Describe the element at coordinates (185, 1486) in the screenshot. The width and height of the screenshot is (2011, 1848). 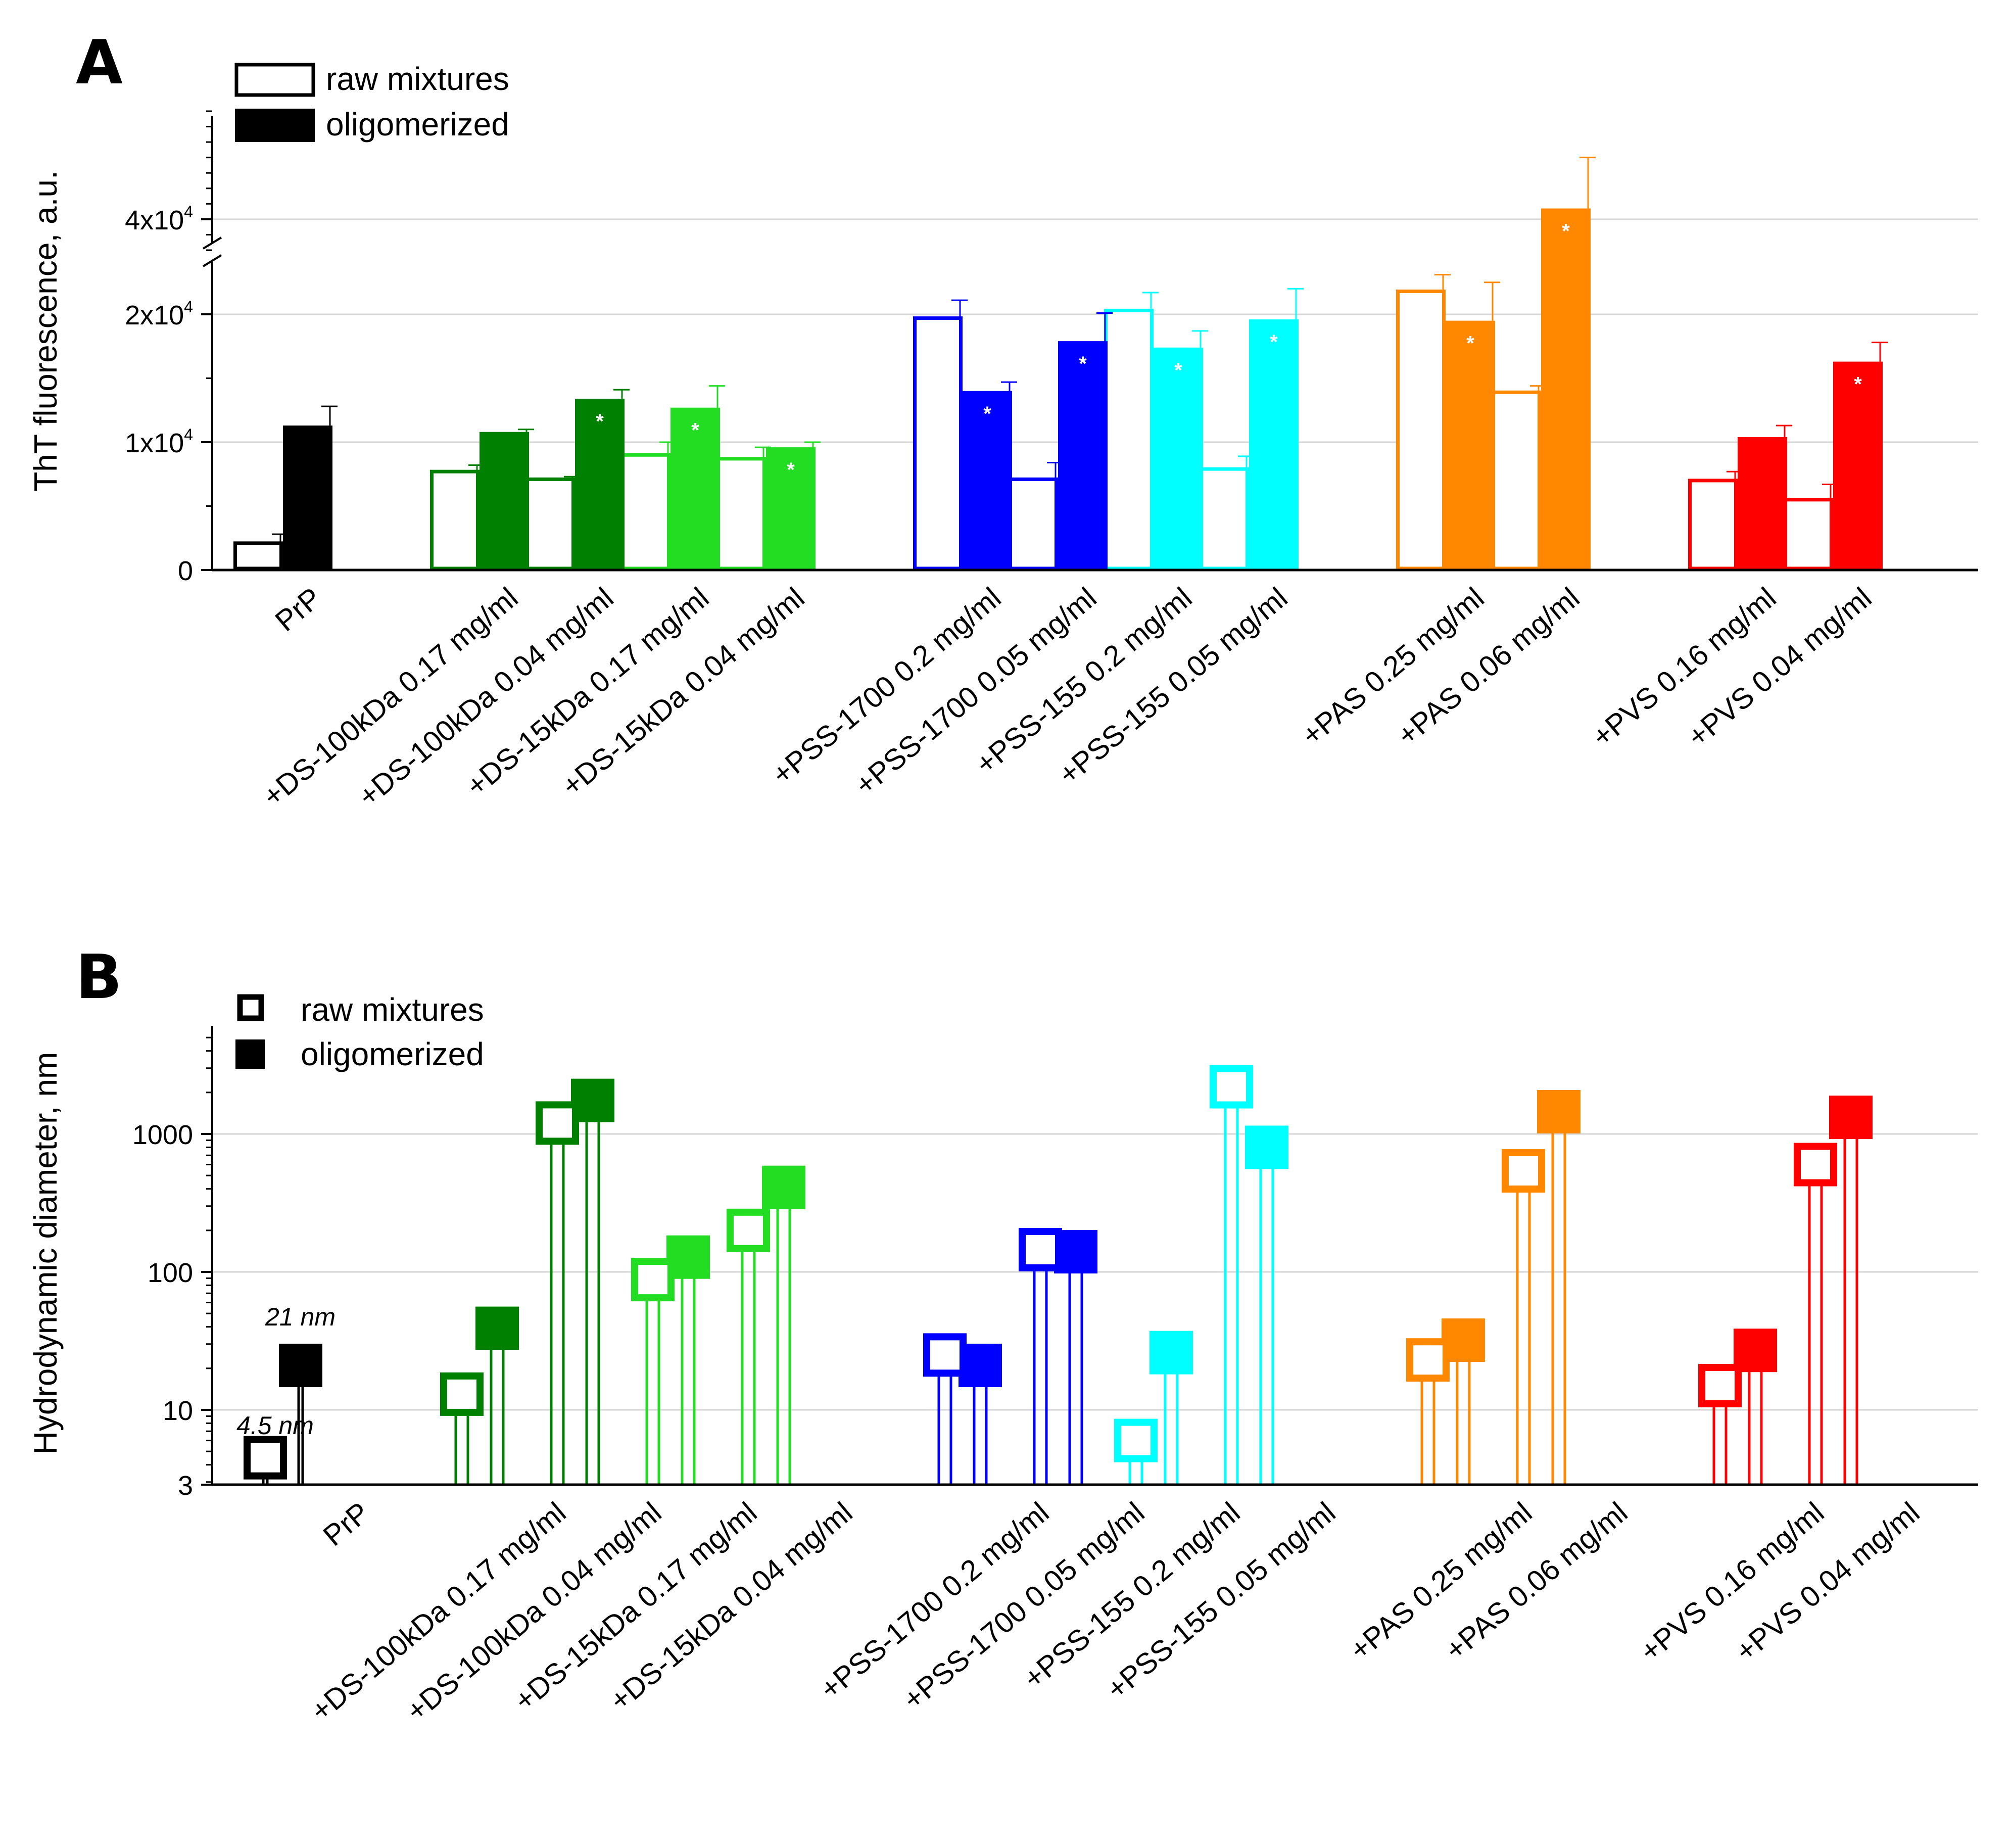
I see `y-tick-label-b: 3` at that location.